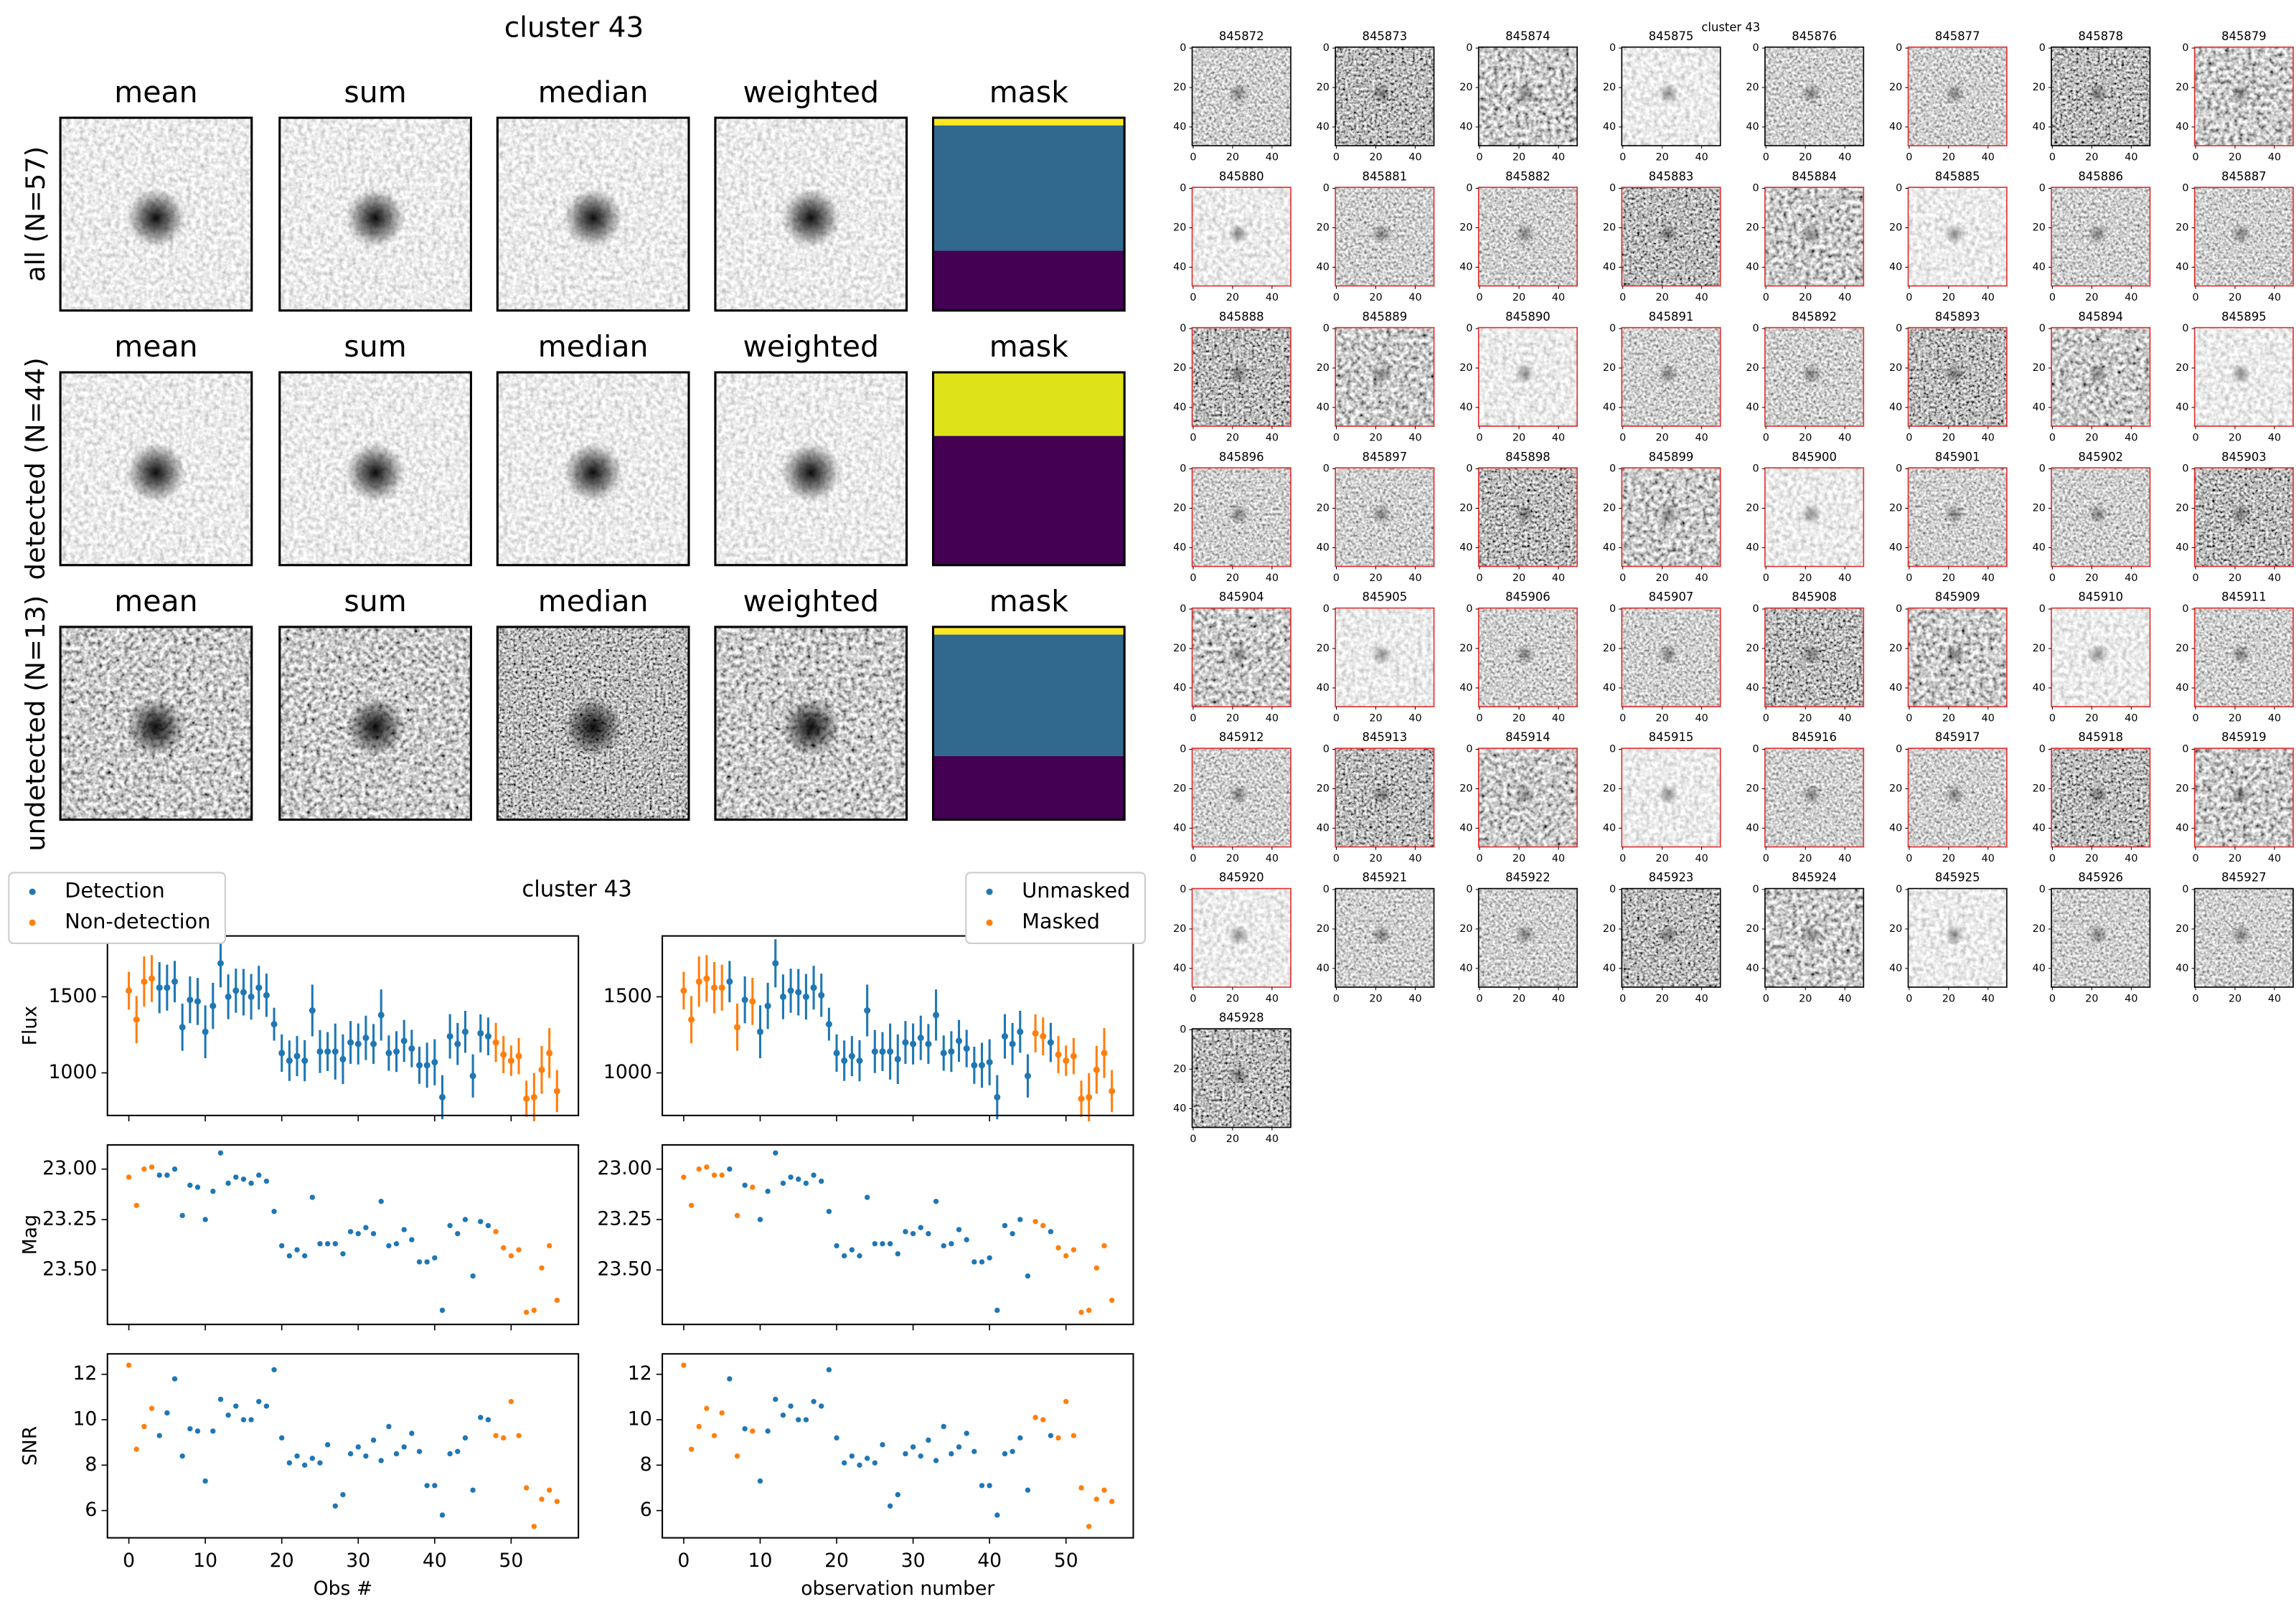 The height and width of the screenshot is (1617, 2296). What do you see at coordinates (1066, 1561) in the screenshot?
I see `x-tick-label: 50` at bounding box center [1066, 1561].